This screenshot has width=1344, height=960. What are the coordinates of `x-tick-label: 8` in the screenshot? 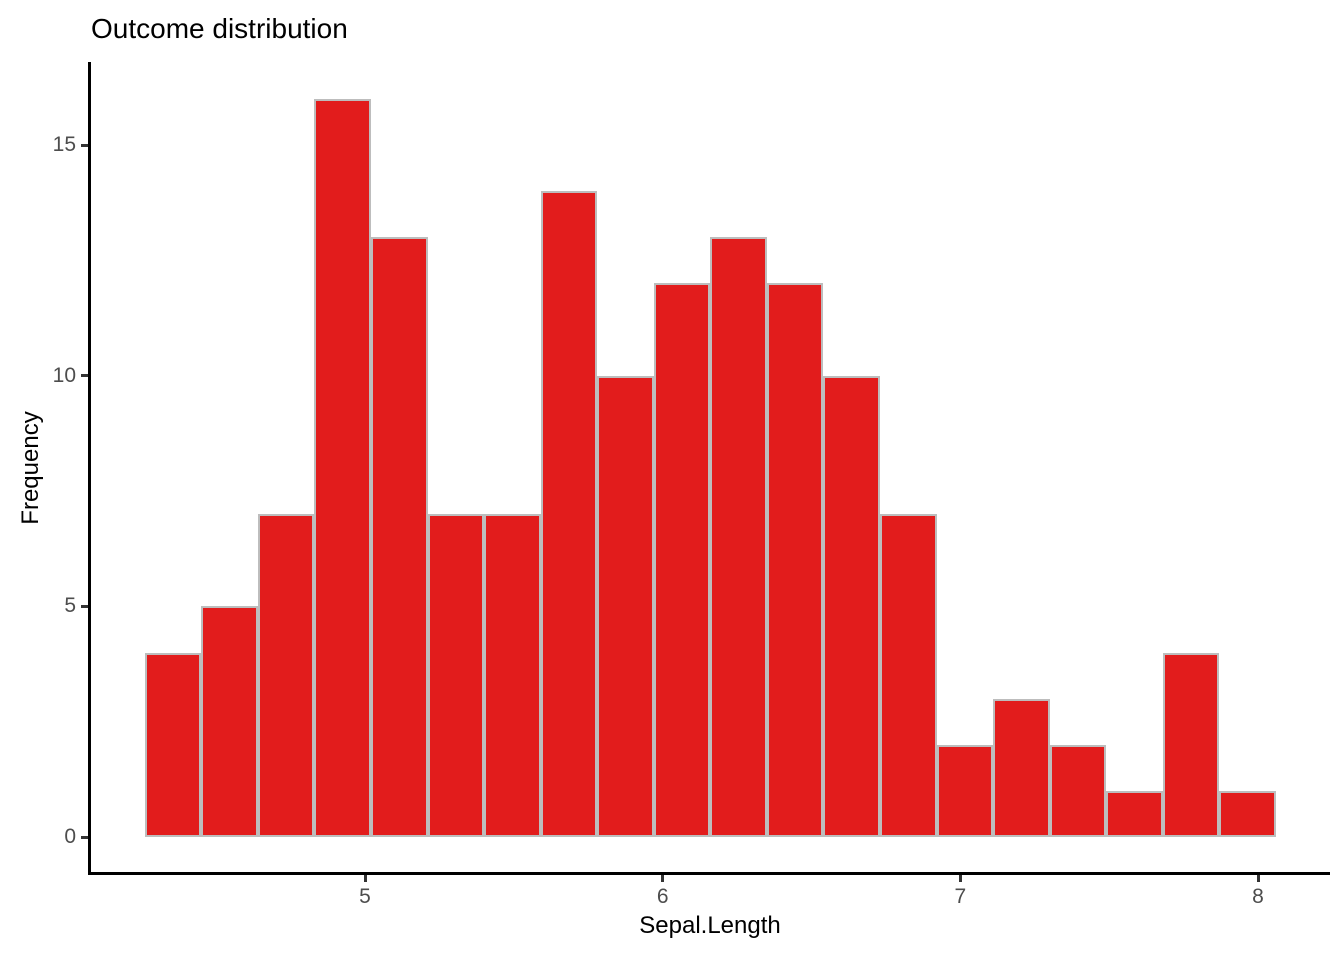 It's located at (1258, 896).